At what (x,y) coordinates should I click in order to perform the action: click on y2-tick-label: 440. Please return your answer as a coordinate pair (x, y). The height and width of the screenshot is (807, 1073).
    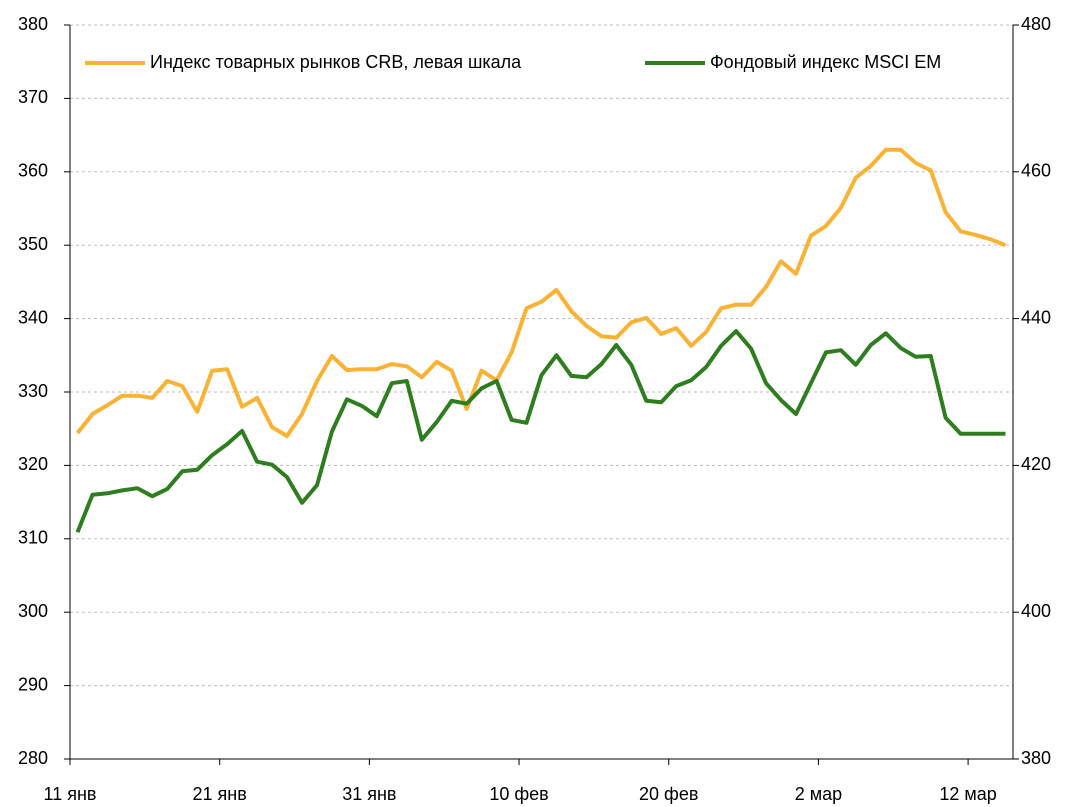
    Looking at the image, I should click on (1036, 317).